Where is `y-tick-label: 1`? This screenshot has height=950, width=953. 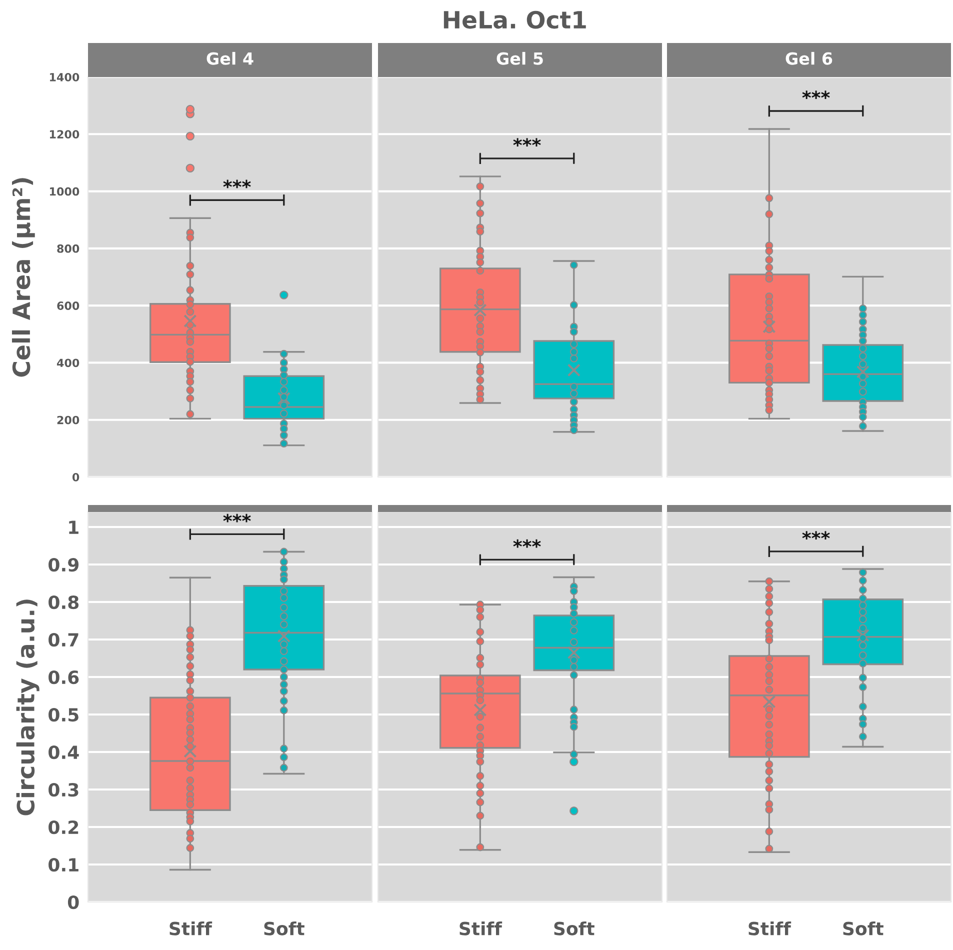 y-tick-label: 1 is located at coordinates (73, 527).